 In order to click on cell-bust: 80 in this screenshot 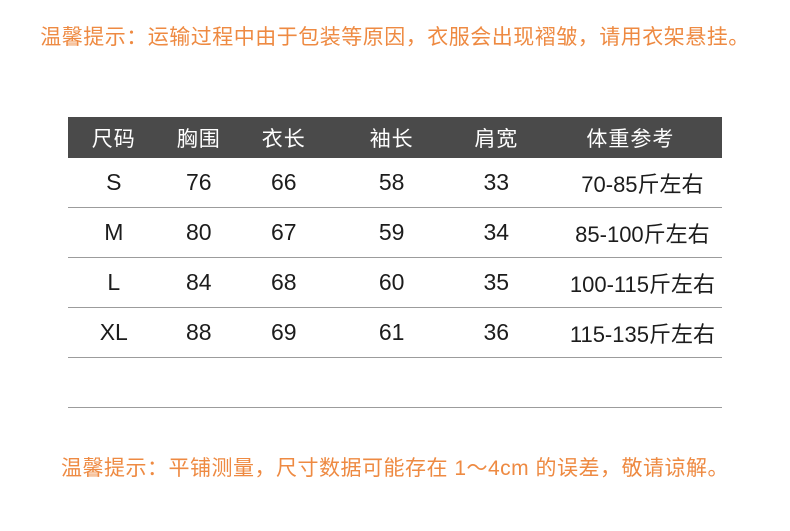, I will do `click(199, 232)`.